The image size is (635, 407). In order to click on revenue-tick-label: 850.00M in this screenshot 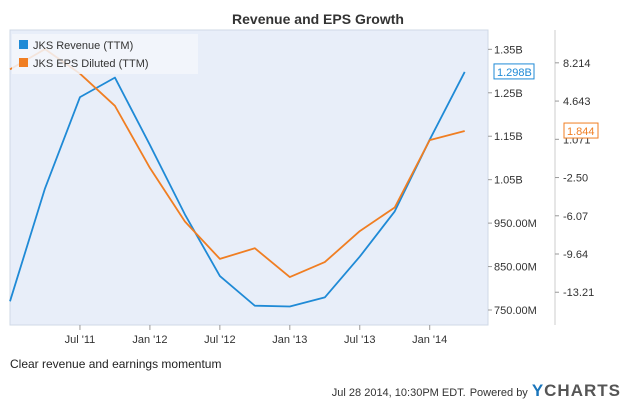, I will do `click(515, 268)`.